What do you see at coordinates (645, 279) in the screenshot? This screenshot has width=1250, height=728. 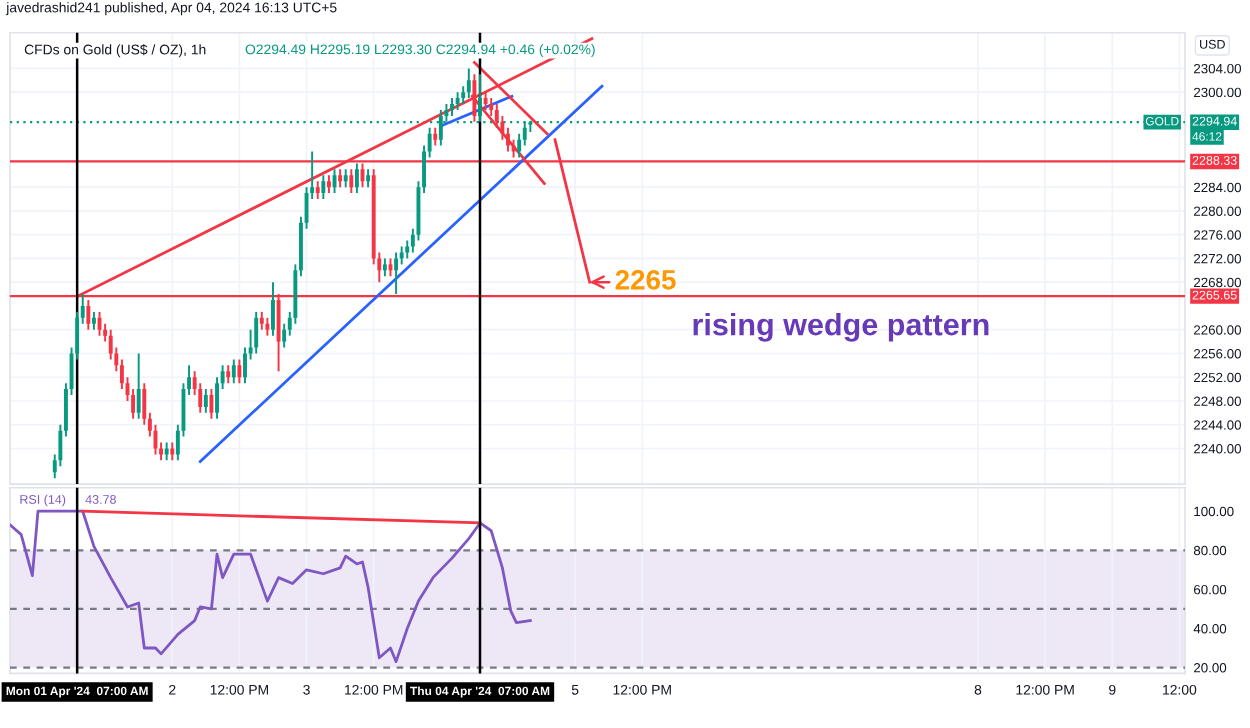 I see `annotation: 2265` at bounding box center [645, 279].